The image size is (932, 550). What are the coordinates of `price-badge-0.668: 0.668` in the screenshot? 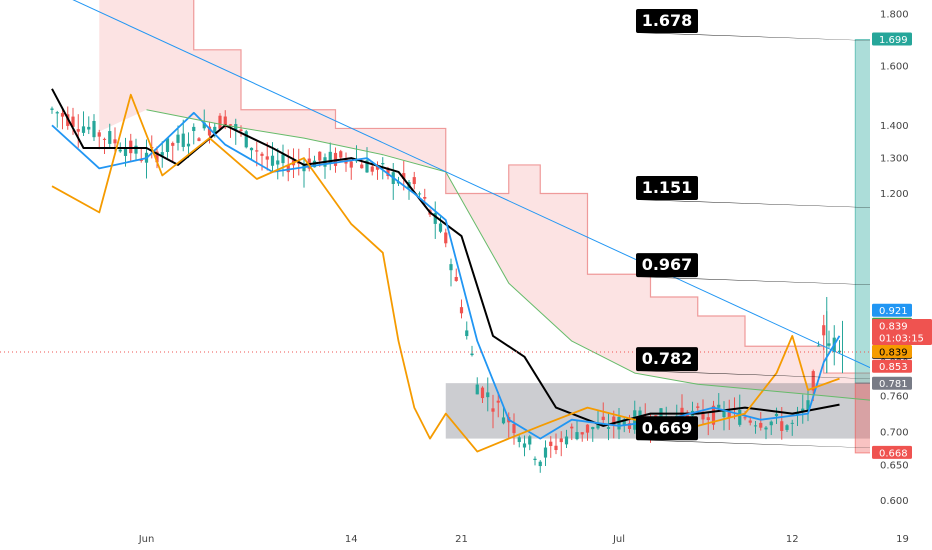 It's located at (892, 452).